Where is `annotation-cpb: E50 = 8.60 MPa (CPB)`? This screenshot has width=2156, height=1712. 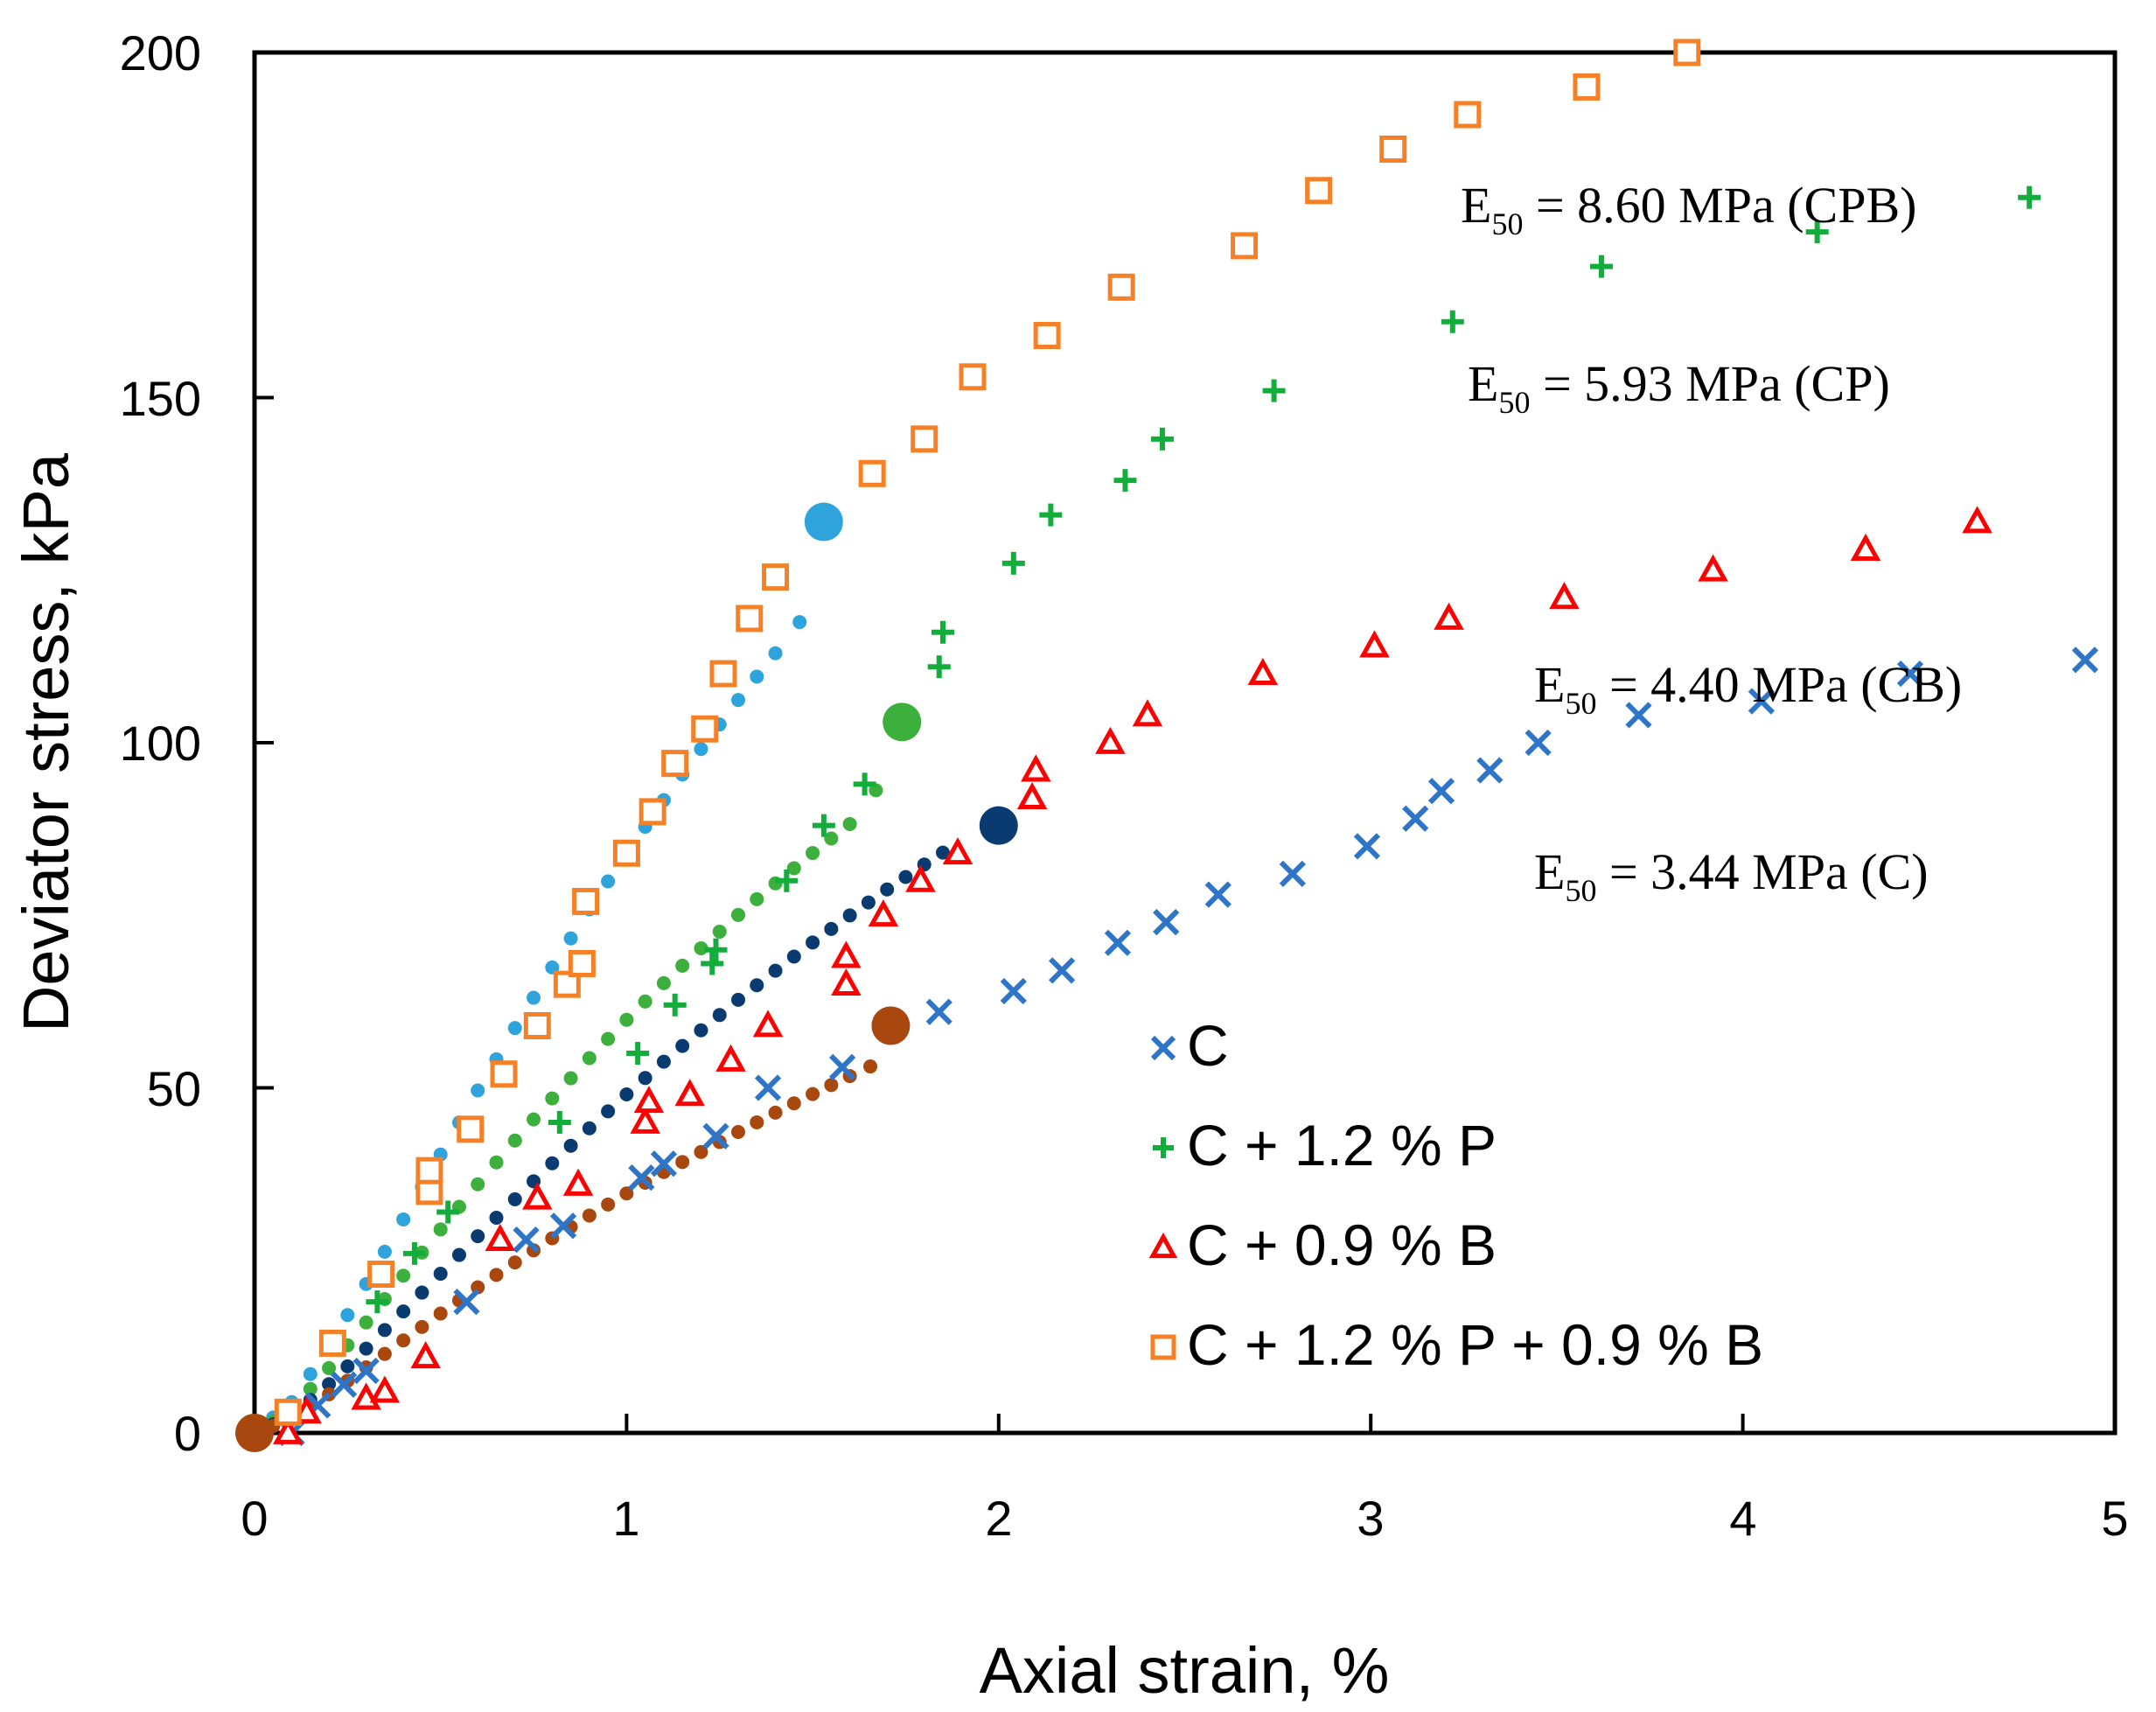 annotation-cpb: E50 = 8.60 MPa (CPB) is located at coordinates (1688, 209).